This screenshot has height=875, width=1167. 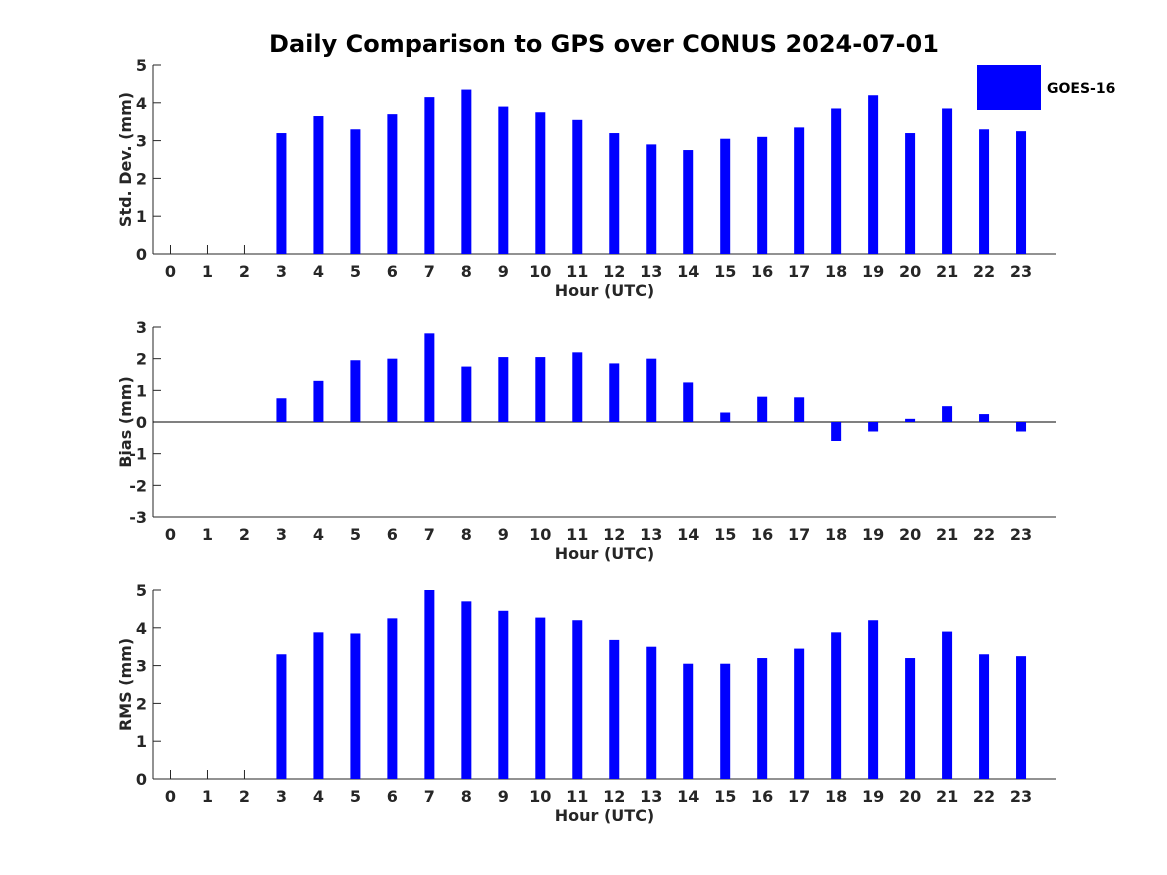 I want to click on x-tick-label: 9, so click(x=503, y=271).